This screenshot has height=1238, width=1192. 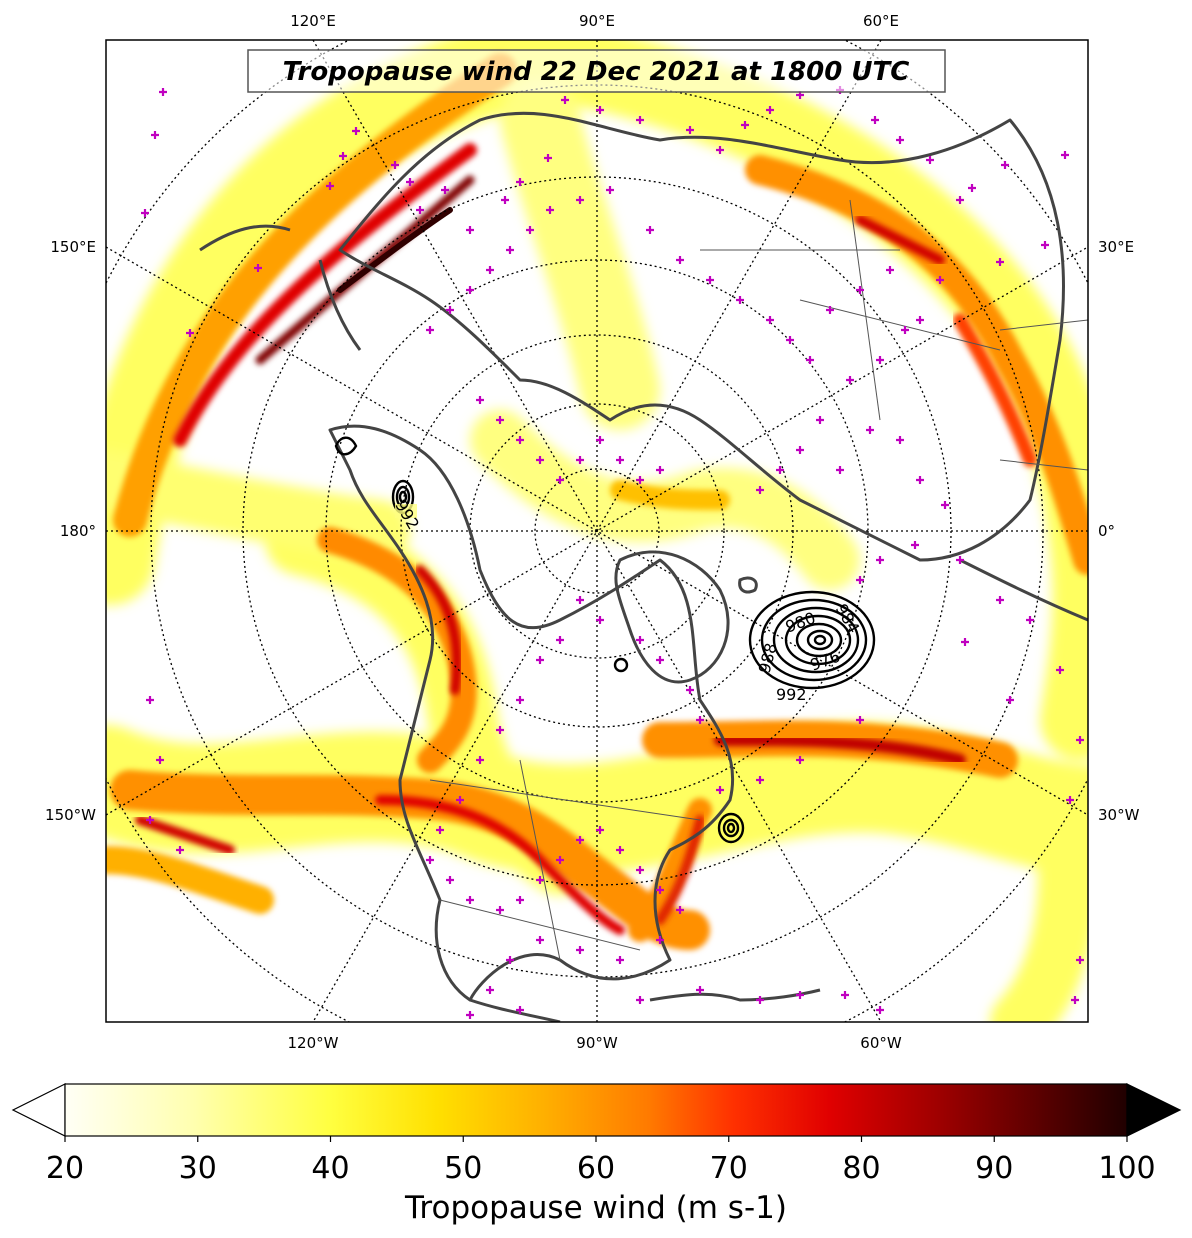 What do you see at coordinates (597, 21) in the screenshot?
I see `lon-label-top: 90°E` at bounding box center [597, 21].